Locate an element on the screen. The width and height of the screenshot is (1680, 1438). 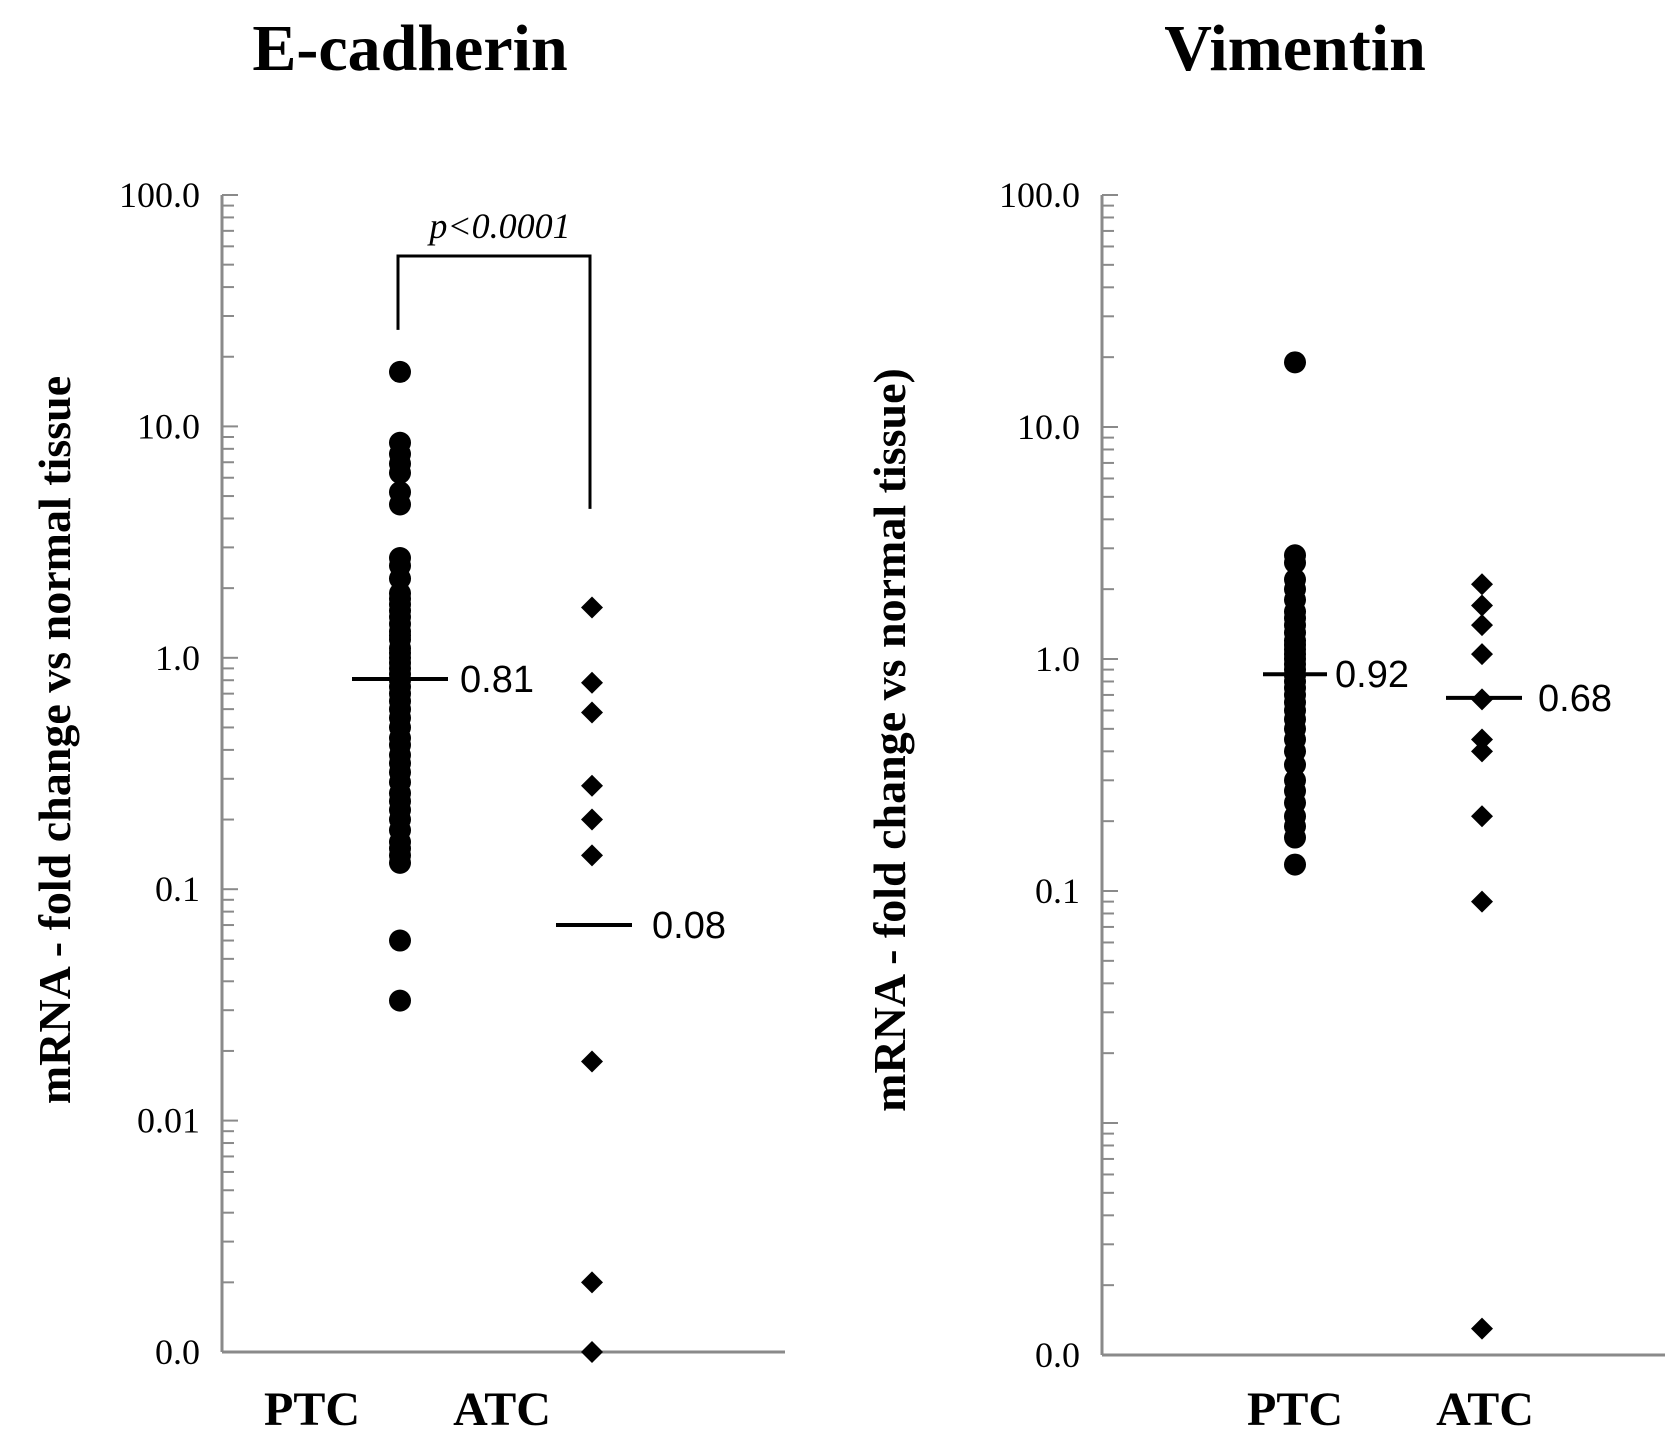
y-tick-label: 0.01 is located at coordinates (168, 1121).